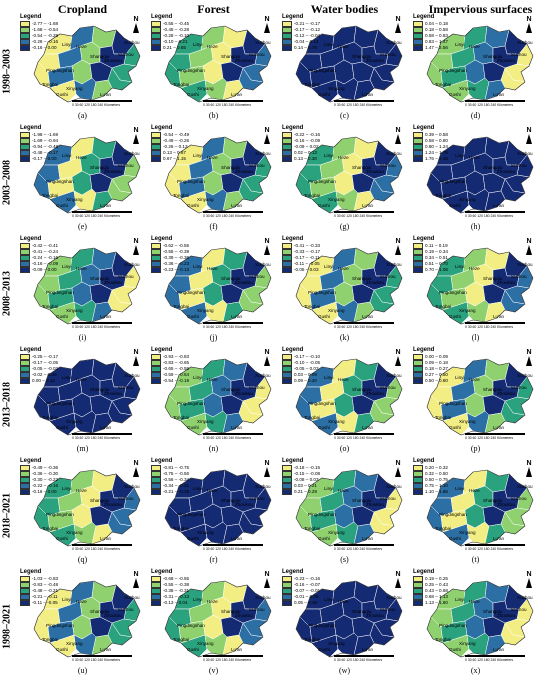 Image resolution: width=550 pixels, height=686 pixels. What do you see at coordinates (176, 135) in the screenshot?
I see `legend-range: -0.54 – -0.49` at bounding box center [176, 135].